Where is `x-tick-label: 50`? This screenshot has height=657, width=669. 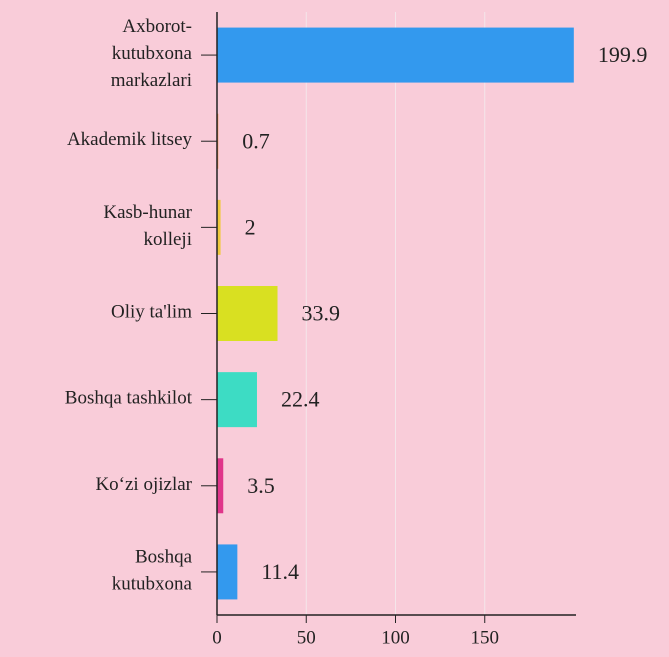
x-tick-label: 50 is located at coordinates (306, 637).